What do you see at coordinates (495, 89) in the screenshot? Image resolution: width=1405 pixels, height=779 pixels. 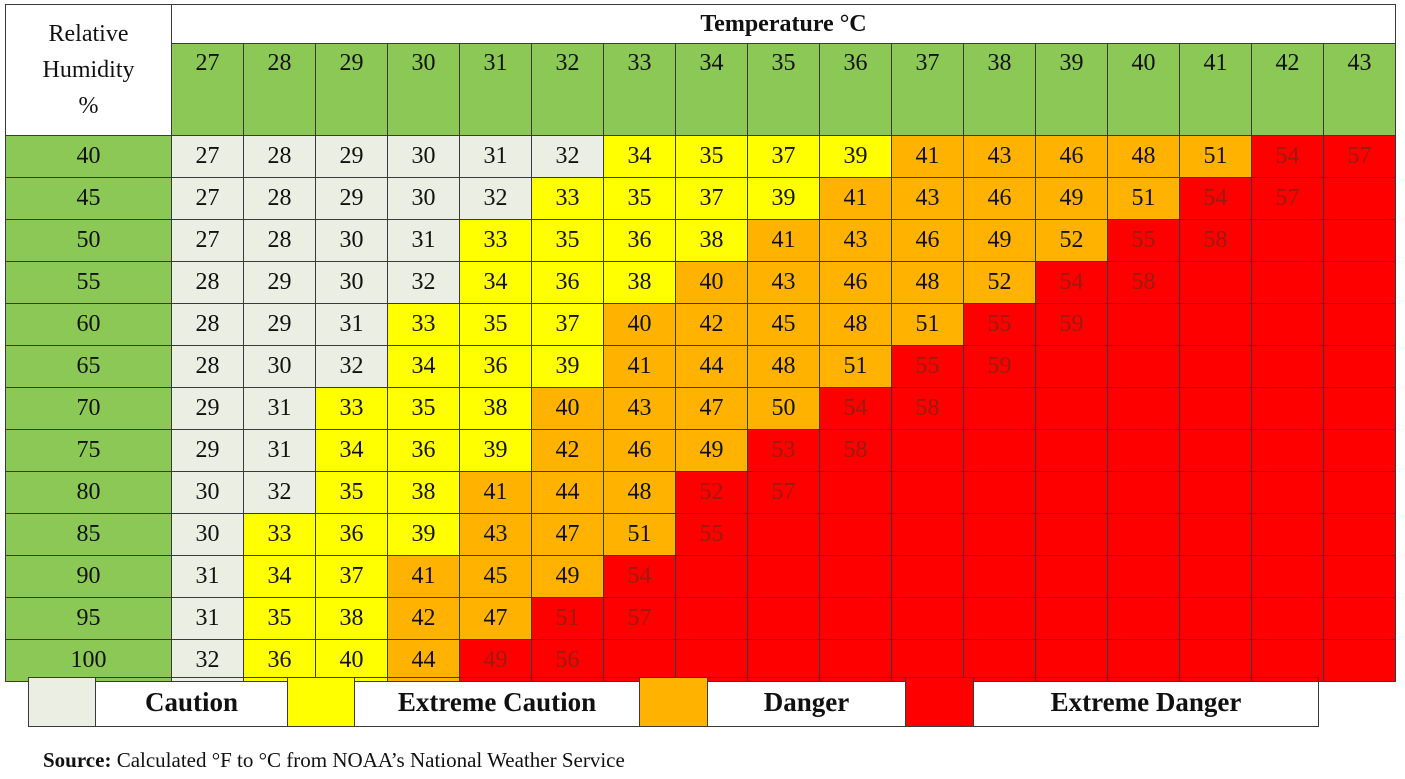 I see `temperature-header: 31` at bounding box center [495, 89].